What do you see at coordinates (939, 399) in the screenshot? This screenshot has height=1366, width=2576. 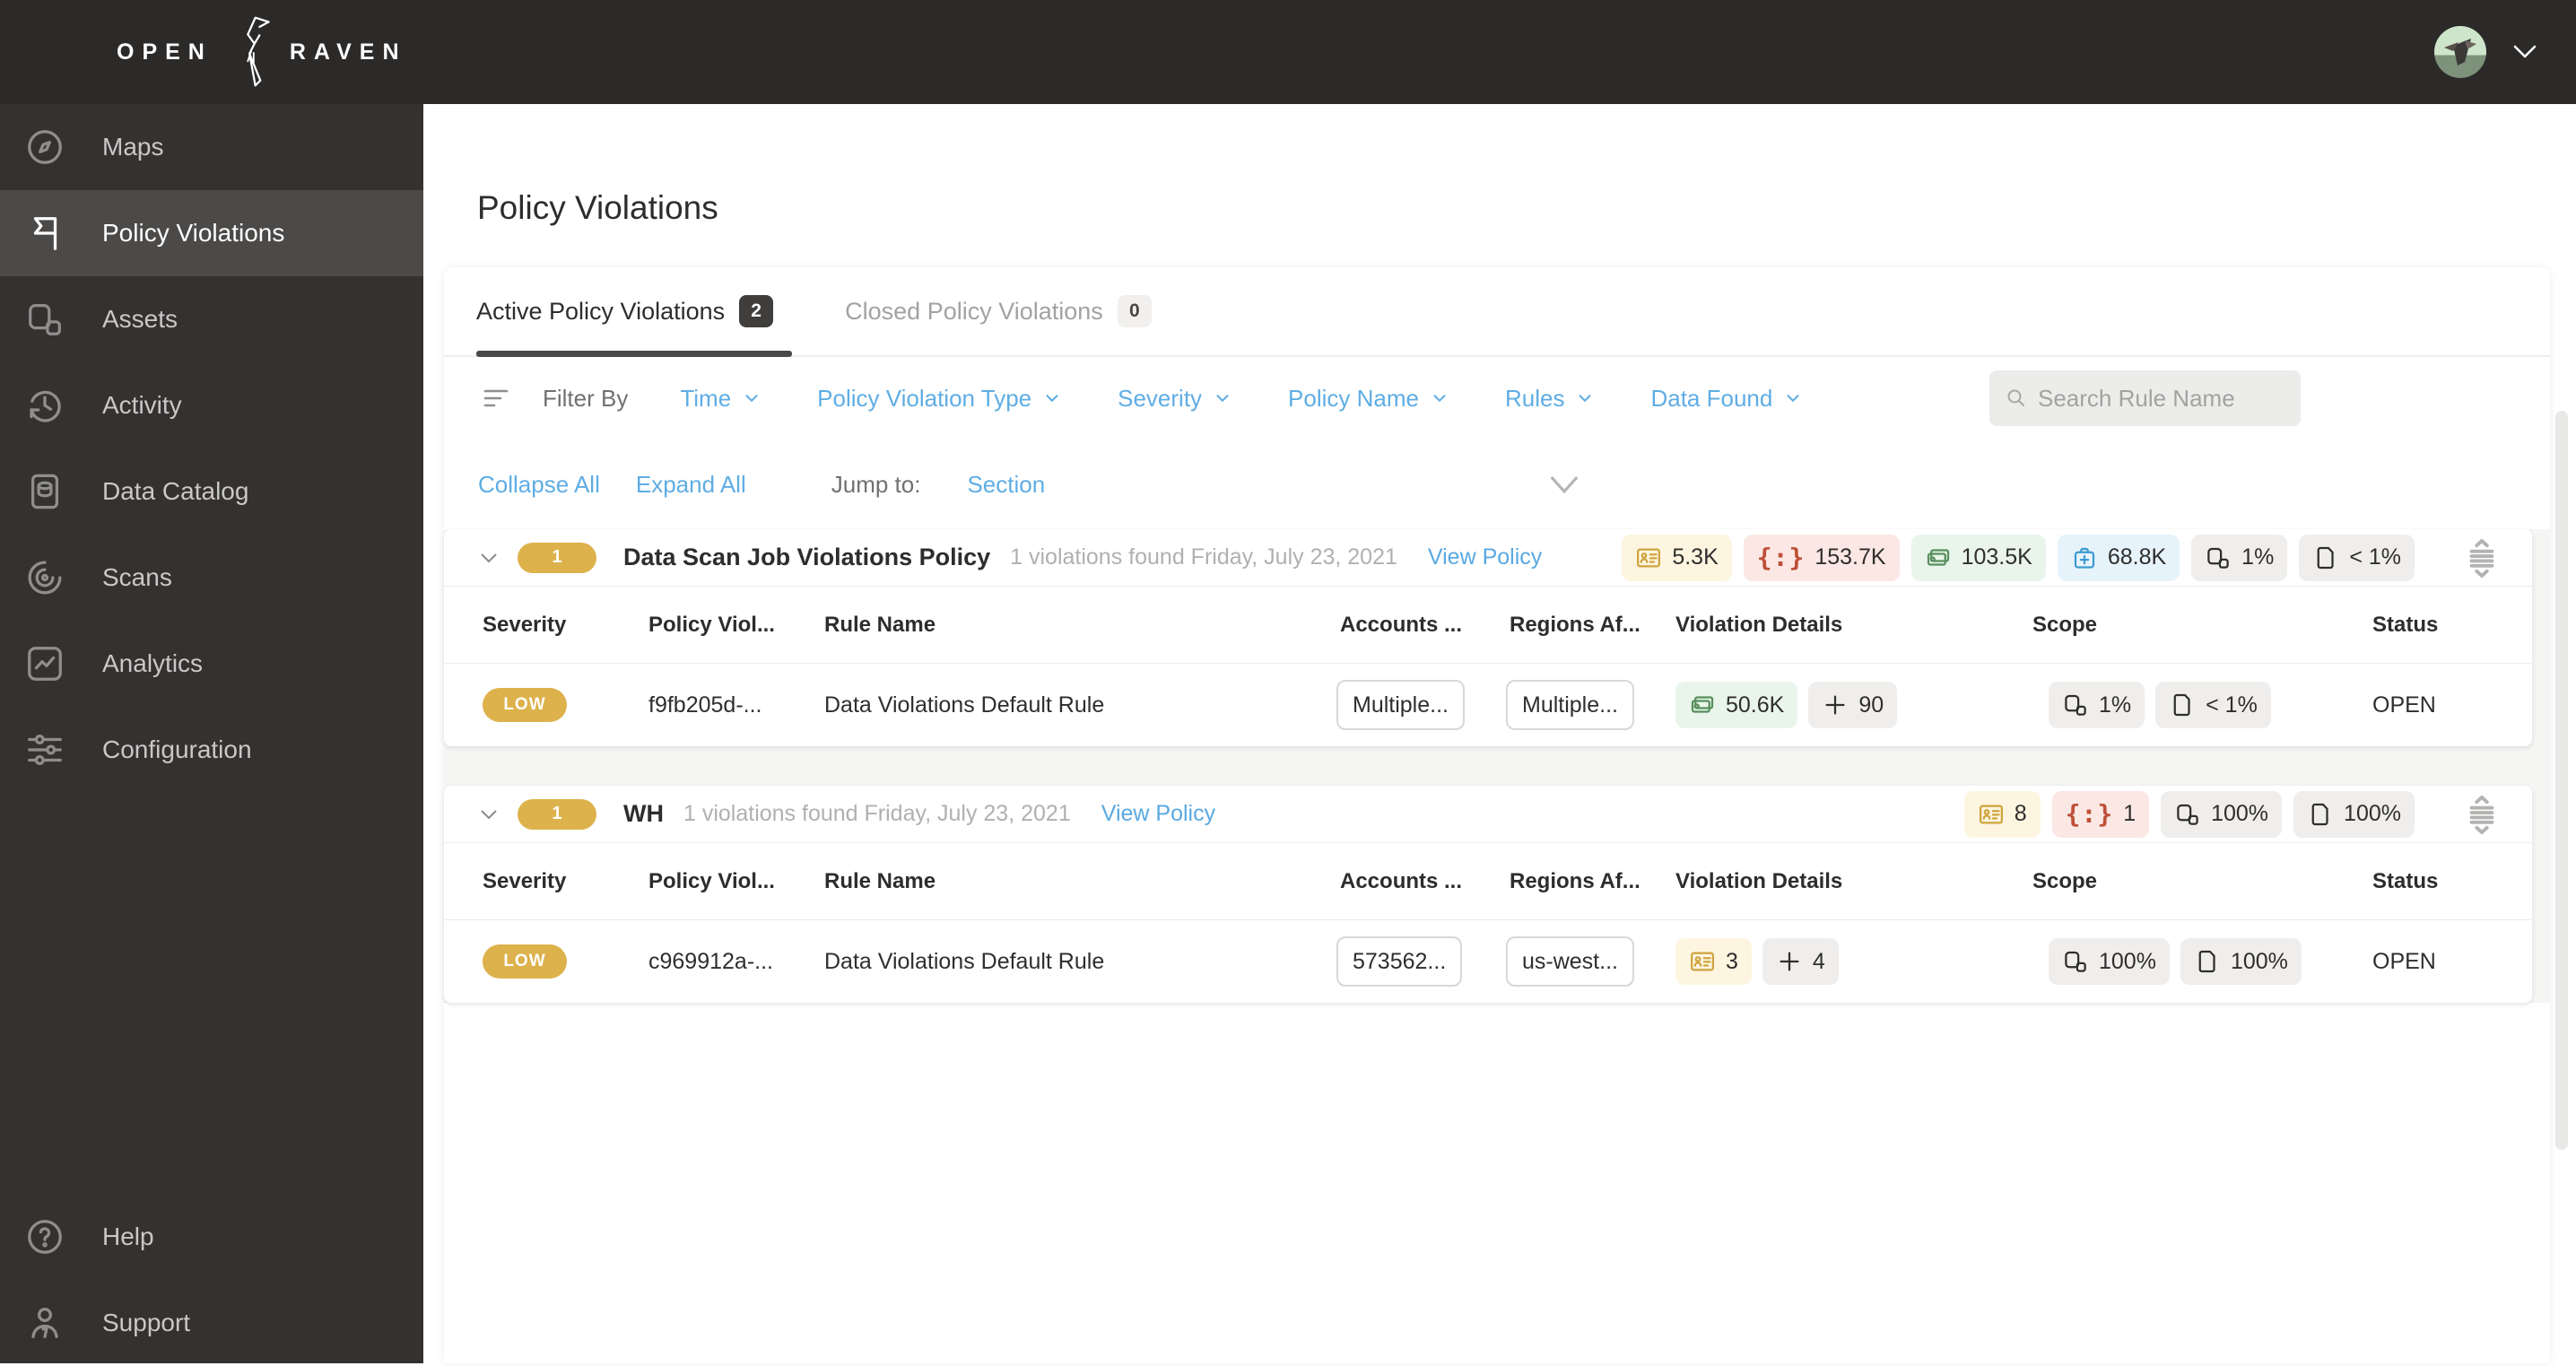 I see `filter-dropdown-policy-violation-type: Policy Violation Type` at bounding box center [939, 399].